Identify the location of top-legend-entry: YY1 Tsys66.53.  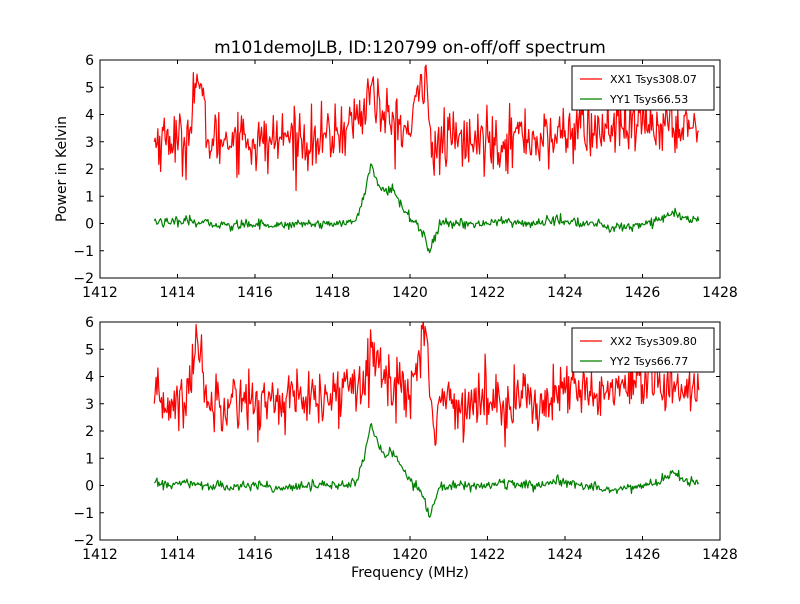
(648, 99).